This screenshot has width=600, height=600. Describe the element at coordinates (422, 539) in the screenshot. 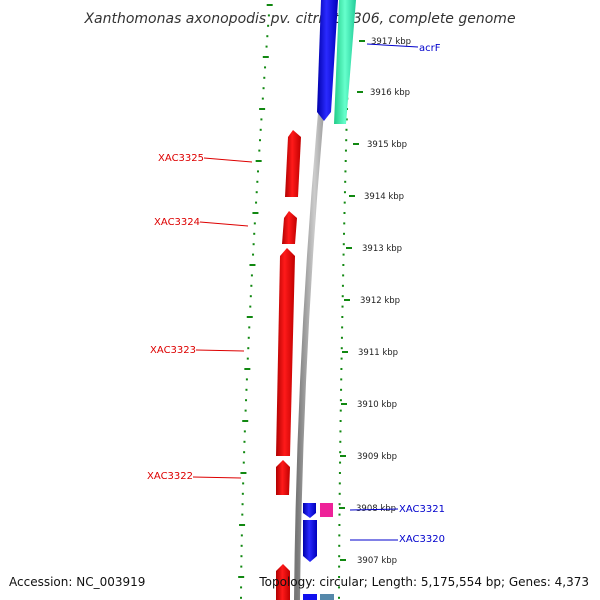

I see `label-XAC3320: XAC3320` at that location.